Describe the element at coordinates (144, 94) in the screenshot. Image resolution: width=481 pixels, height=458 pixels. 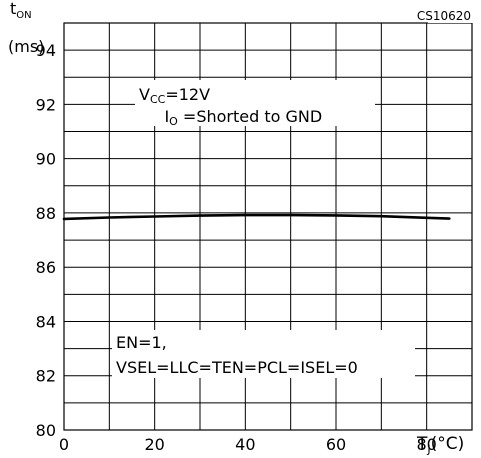
I see `annotation-vcc-symbol: V` at that location.